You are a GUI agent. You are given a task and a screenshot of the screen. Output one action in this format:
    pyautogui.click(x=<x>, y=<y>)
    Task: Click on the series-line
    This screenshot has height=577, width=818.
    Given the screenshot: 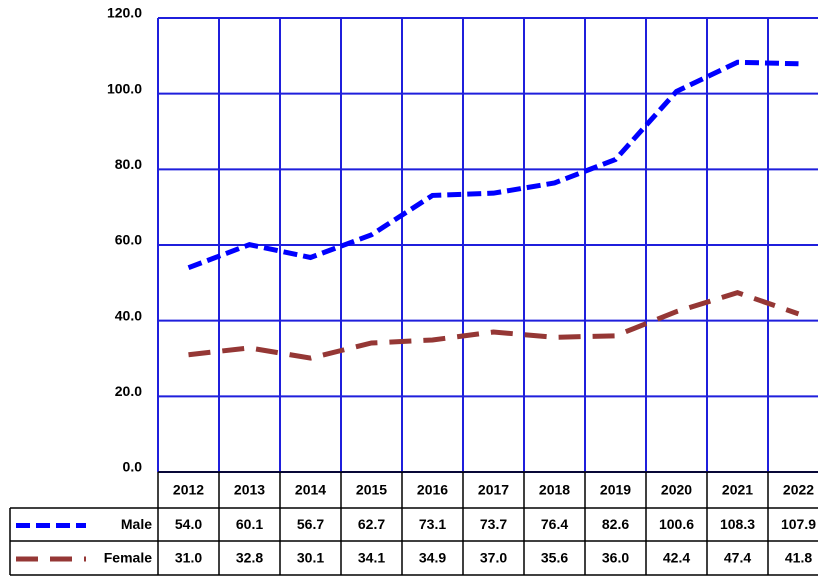 What is the action you would take?
    pyautogui.click(x=494, y=325)
    